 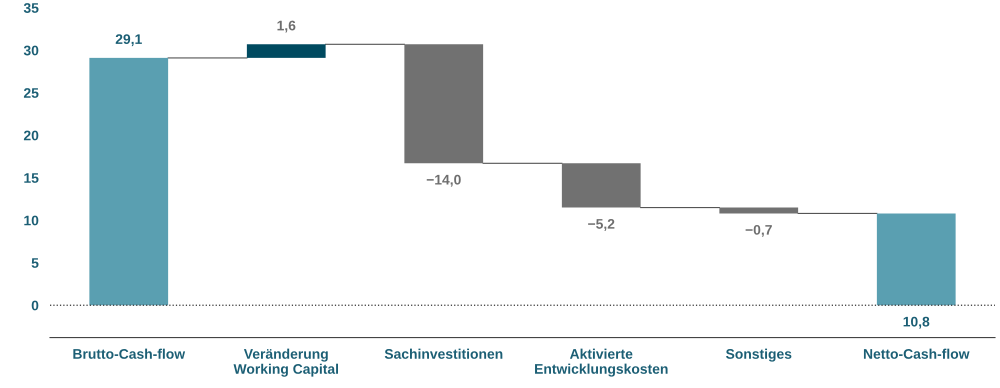 I want to click on x-tick-label: Sonstiges, so click(x=759, y=355).